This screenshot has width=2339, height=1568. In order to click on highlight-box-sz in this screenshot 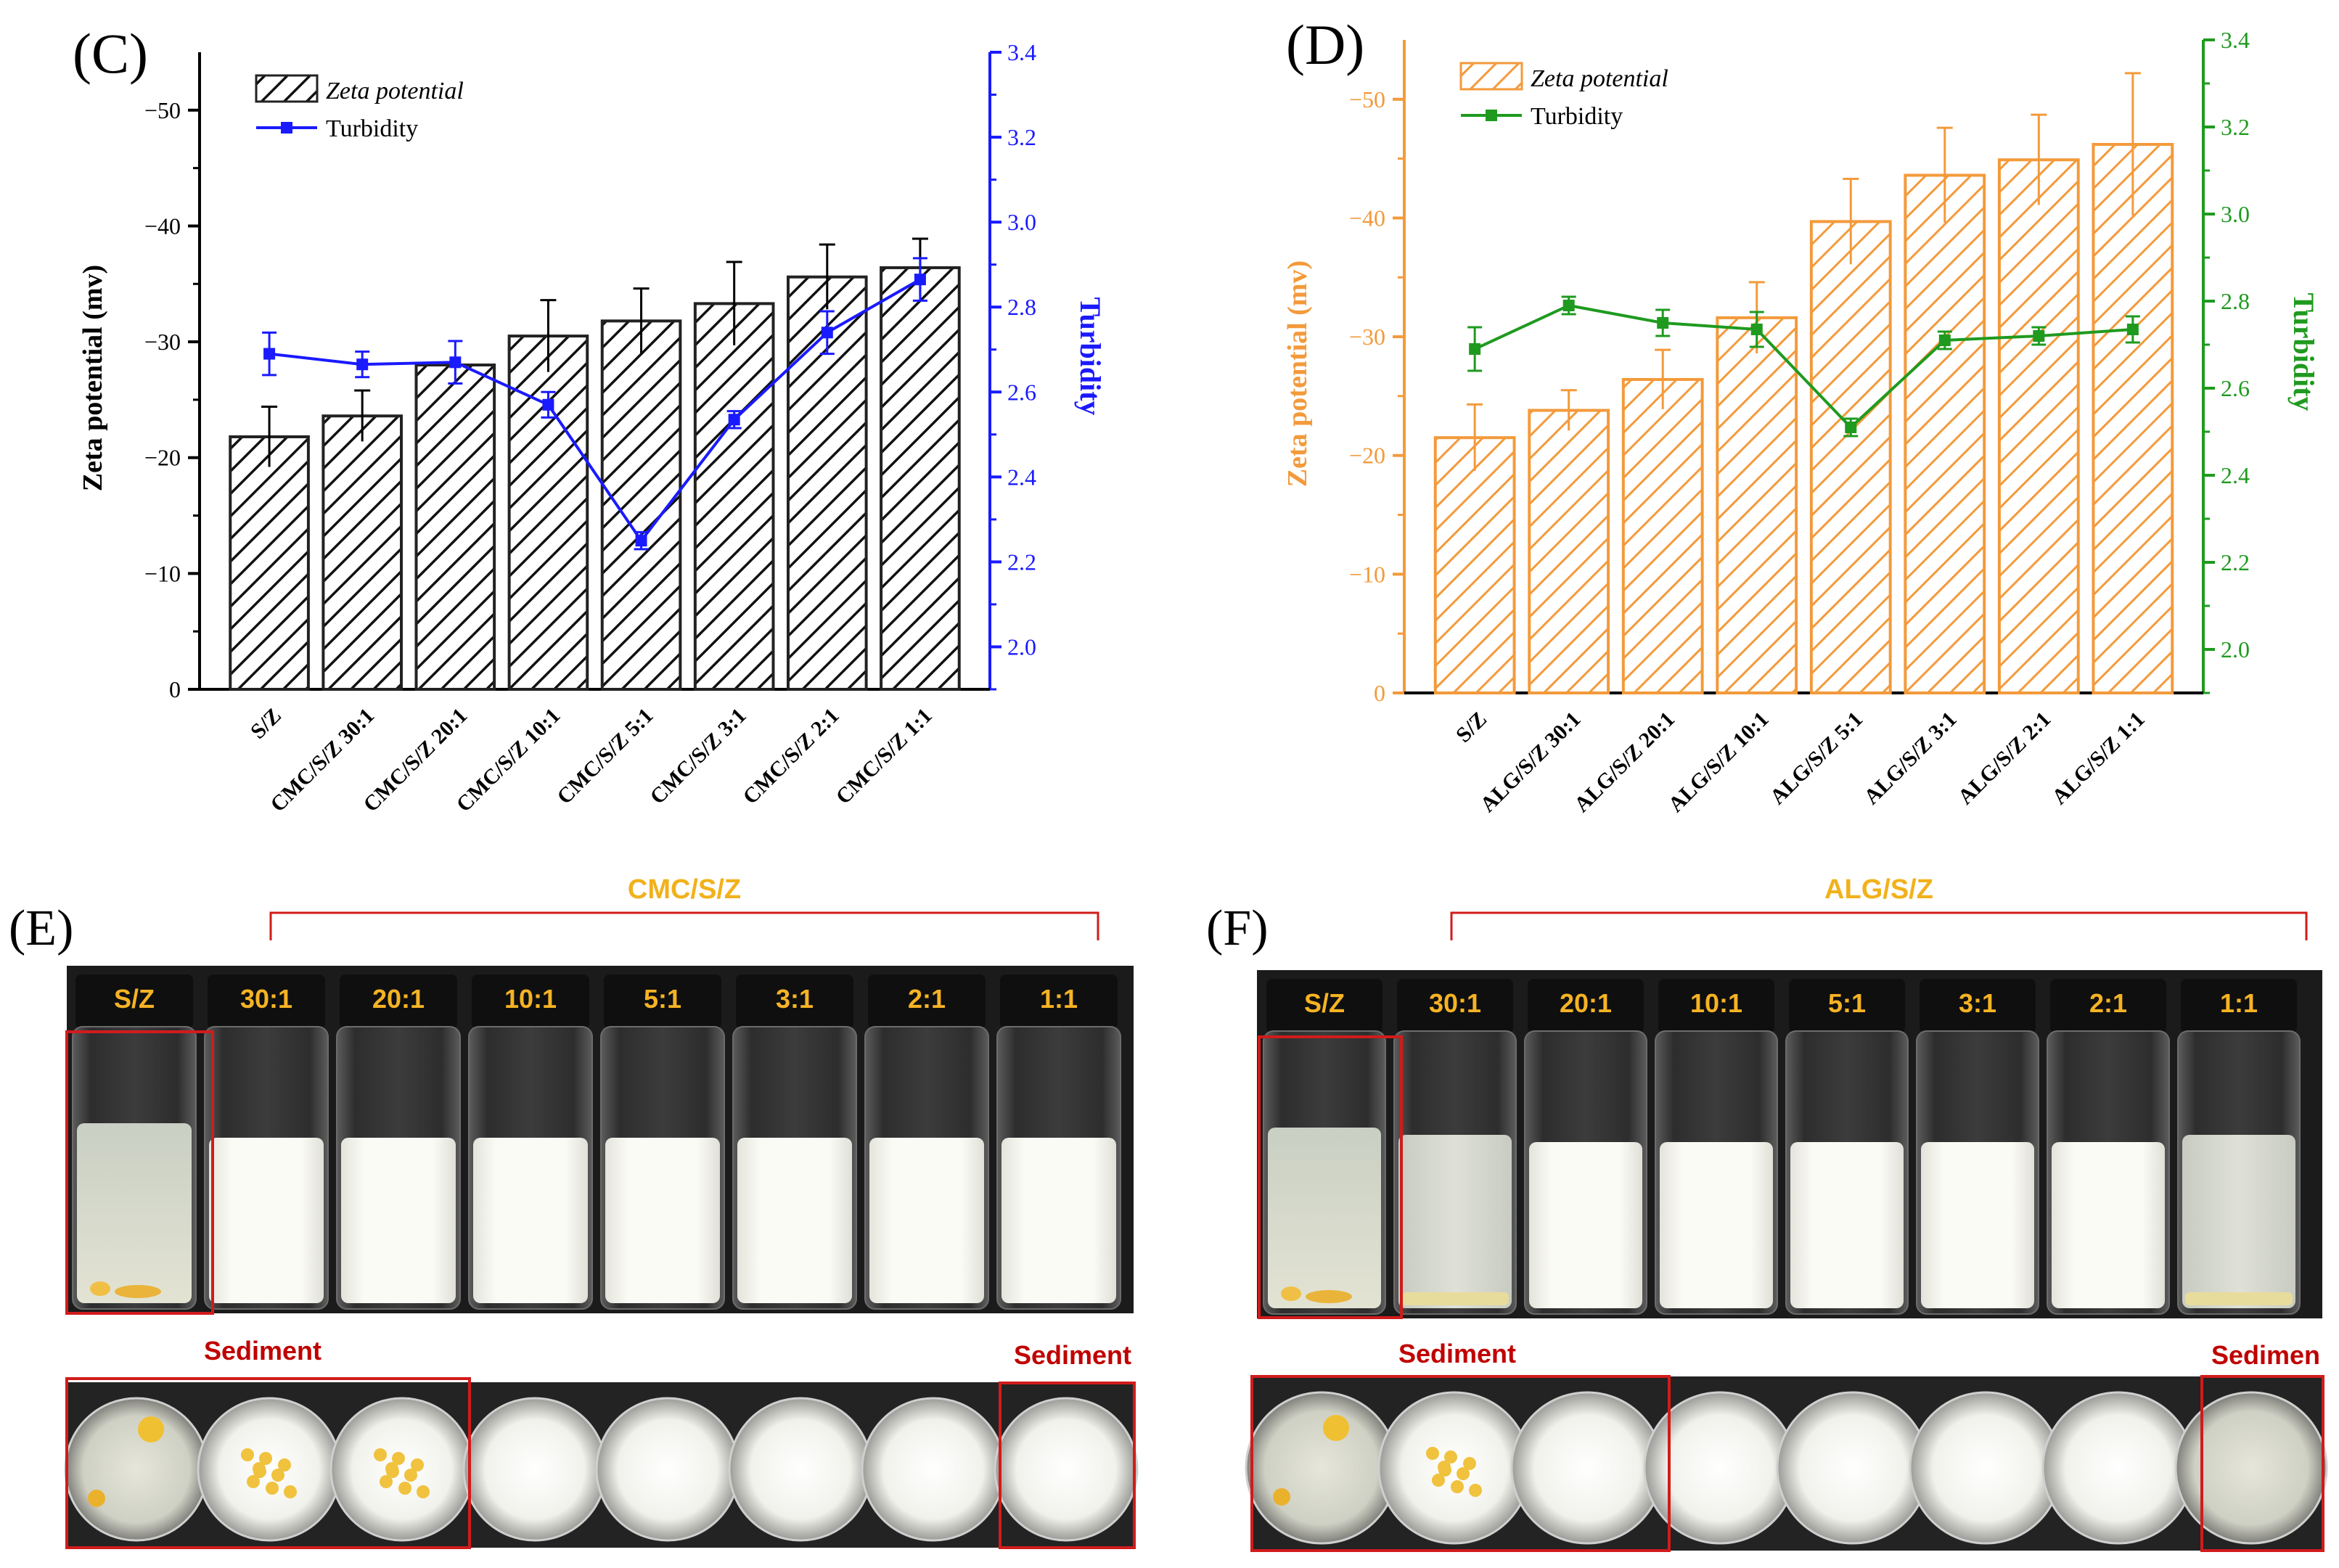, I will do `click(1330, 1177)`.